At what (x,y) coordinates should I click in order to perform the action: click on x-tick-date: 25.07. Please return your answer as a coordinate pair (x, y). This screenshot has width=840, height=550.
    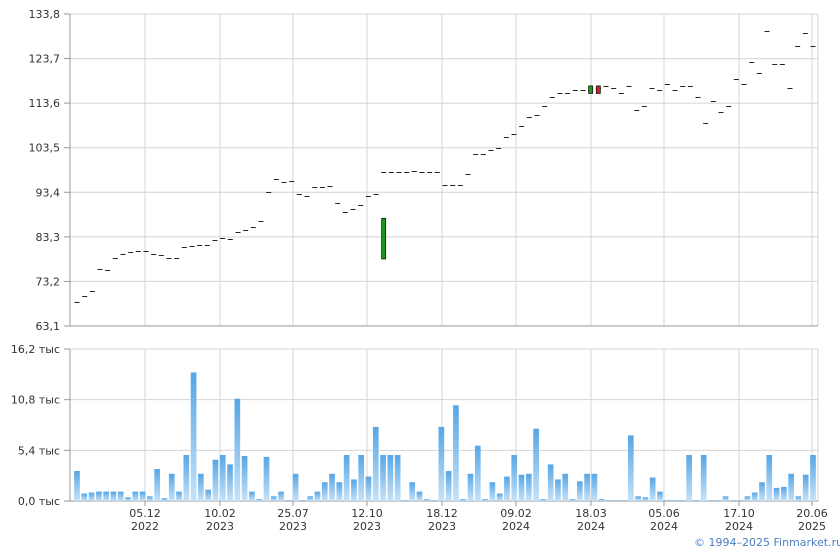
    Looking at the image, I should click on (293, 513).